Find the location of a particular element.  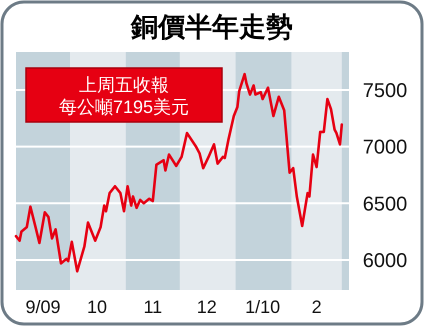

chart-title: 銅價半年走勢 is located at coordinates (211, 27).